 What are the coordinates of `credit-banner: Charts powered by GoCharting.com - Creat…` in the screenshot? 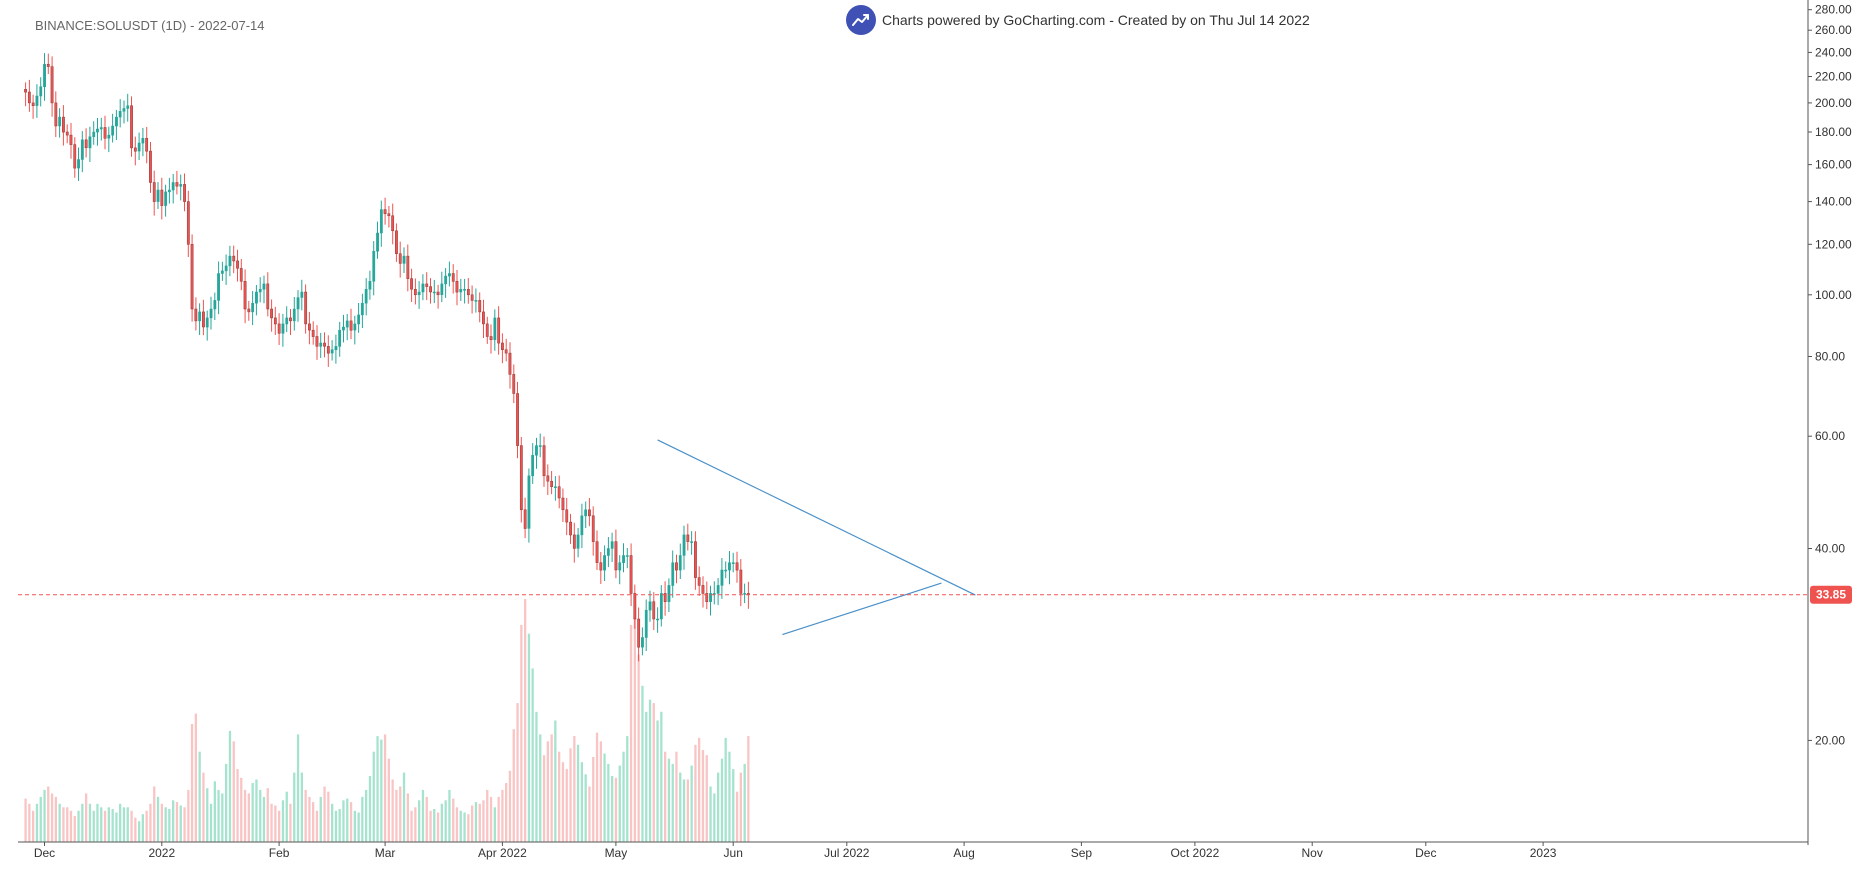 It's located at (1078, 20).